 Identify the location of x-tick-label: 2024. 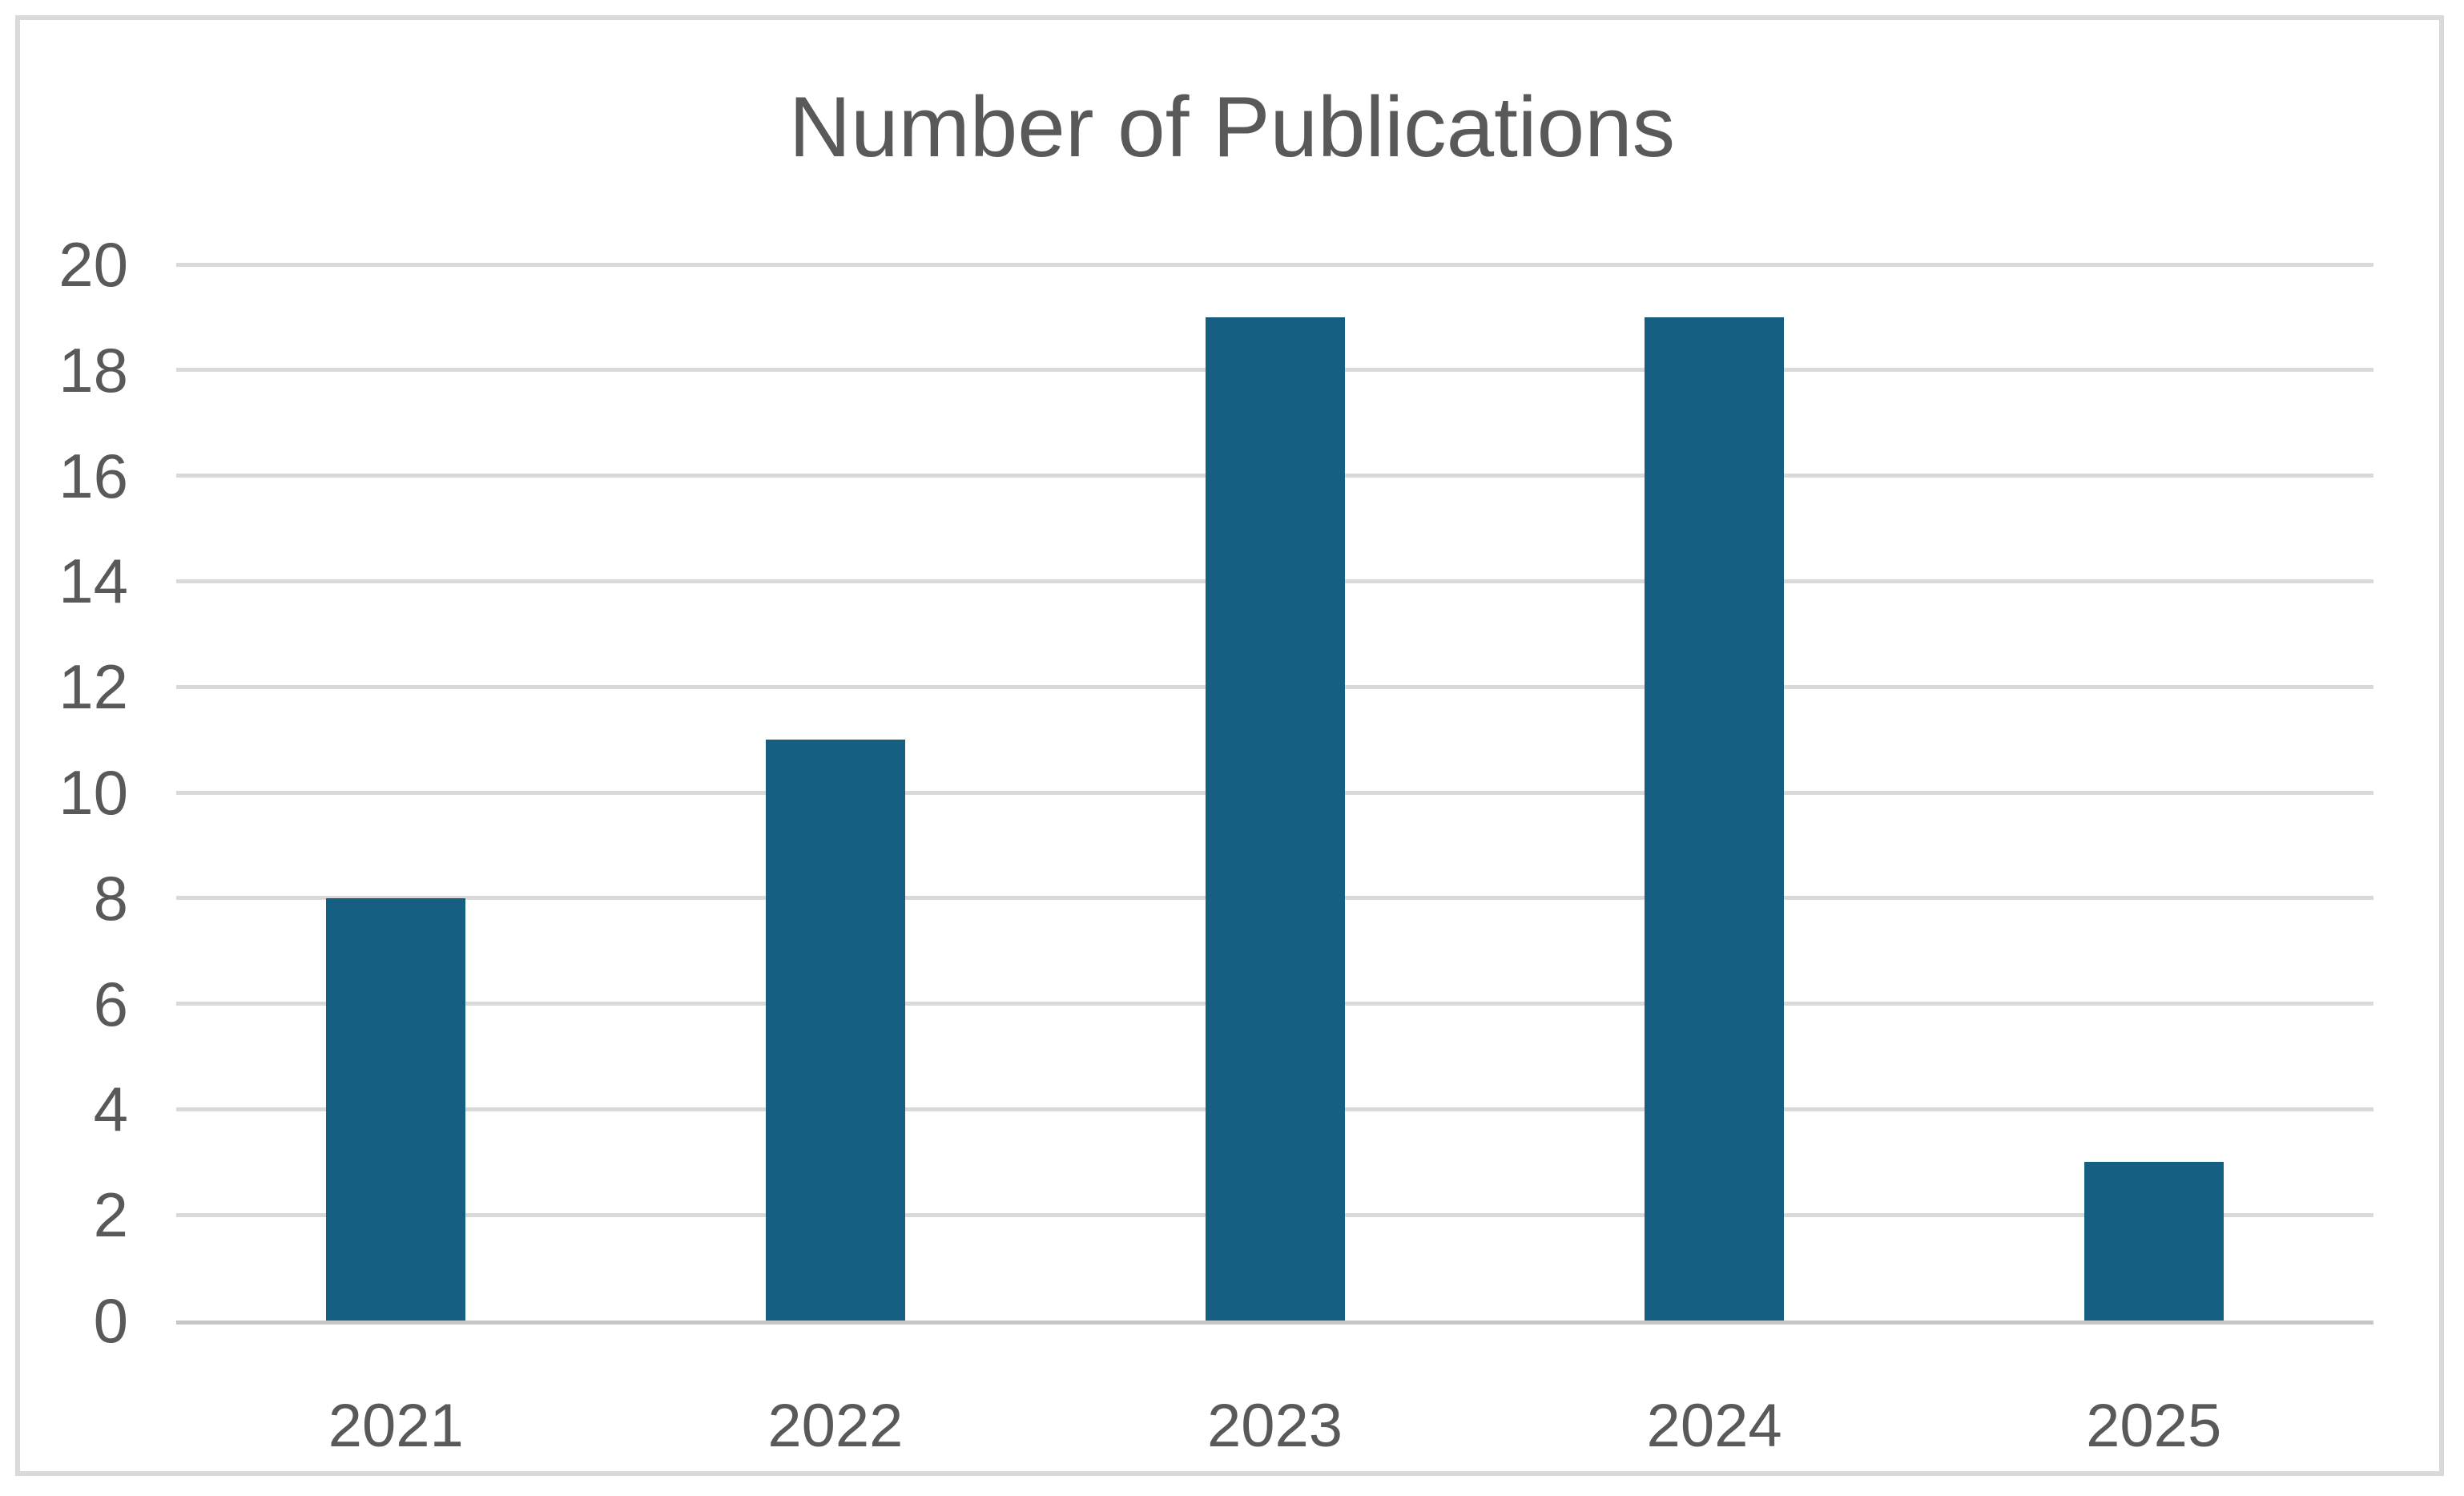
(1714, 1426).